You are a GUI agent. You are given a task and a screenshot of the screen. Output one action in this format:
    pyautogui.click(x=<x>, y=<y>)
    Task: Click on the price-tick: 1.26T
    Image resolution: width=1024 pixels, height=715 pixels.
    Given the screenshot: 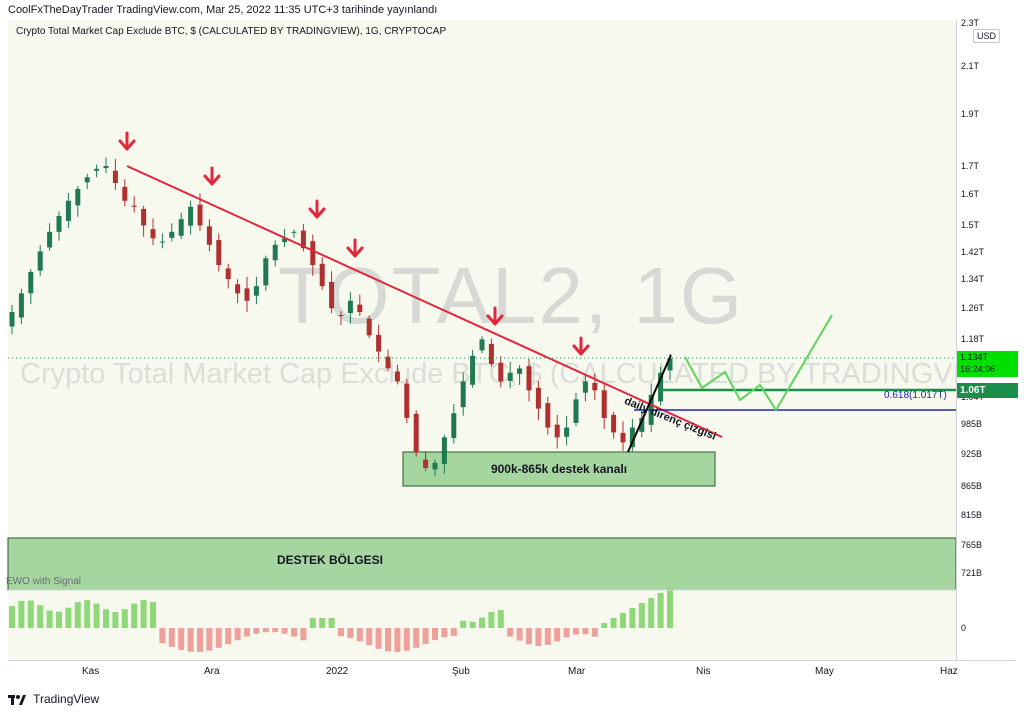 What is the action you would take?
    pyautogui.click(x=973, y=308)
    